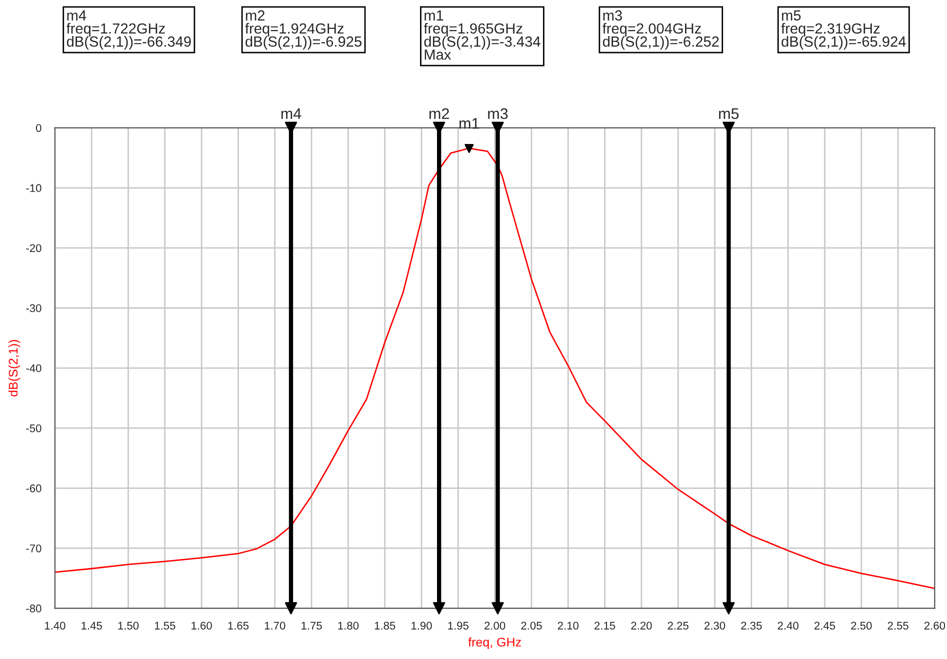 This screenshot has height=659, width=947. What do you see at coordinates (935, 626) in the screenshot?
I see `x-tick-label: 2.60` at bounding box center [935, 626].